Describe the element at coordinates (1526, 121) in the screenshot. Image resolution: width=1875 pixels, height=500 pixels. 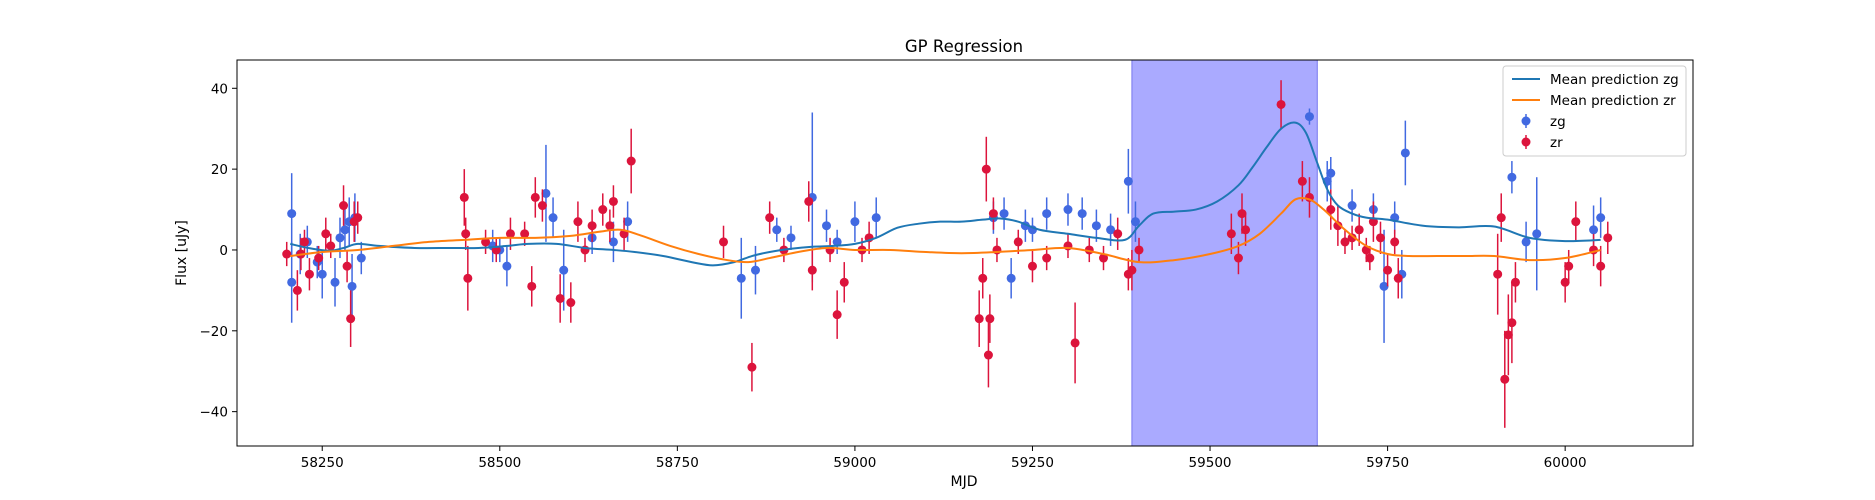
I see `legend-swatch-zg-points` at that location.